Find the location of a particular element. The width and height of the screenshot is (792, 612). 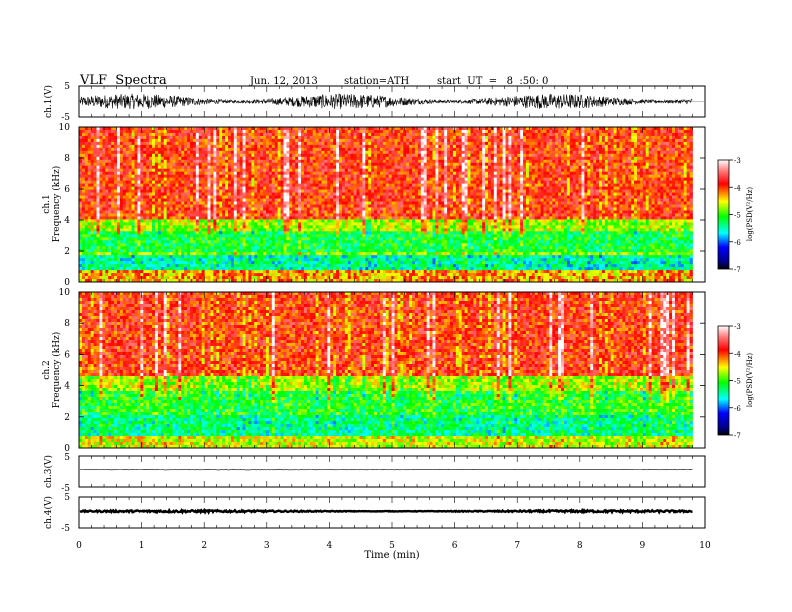

time-tick-label: 5 is located at coordinates (392, 546).